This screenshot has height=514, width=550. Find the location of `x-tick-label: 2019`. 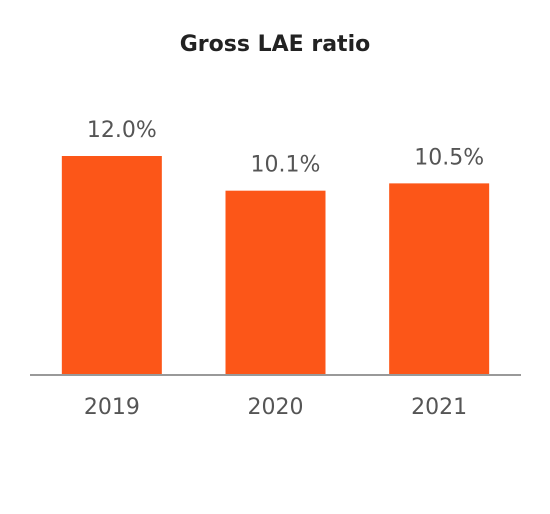

x-tick-label: 2019 is located at coordinates (112, 407).